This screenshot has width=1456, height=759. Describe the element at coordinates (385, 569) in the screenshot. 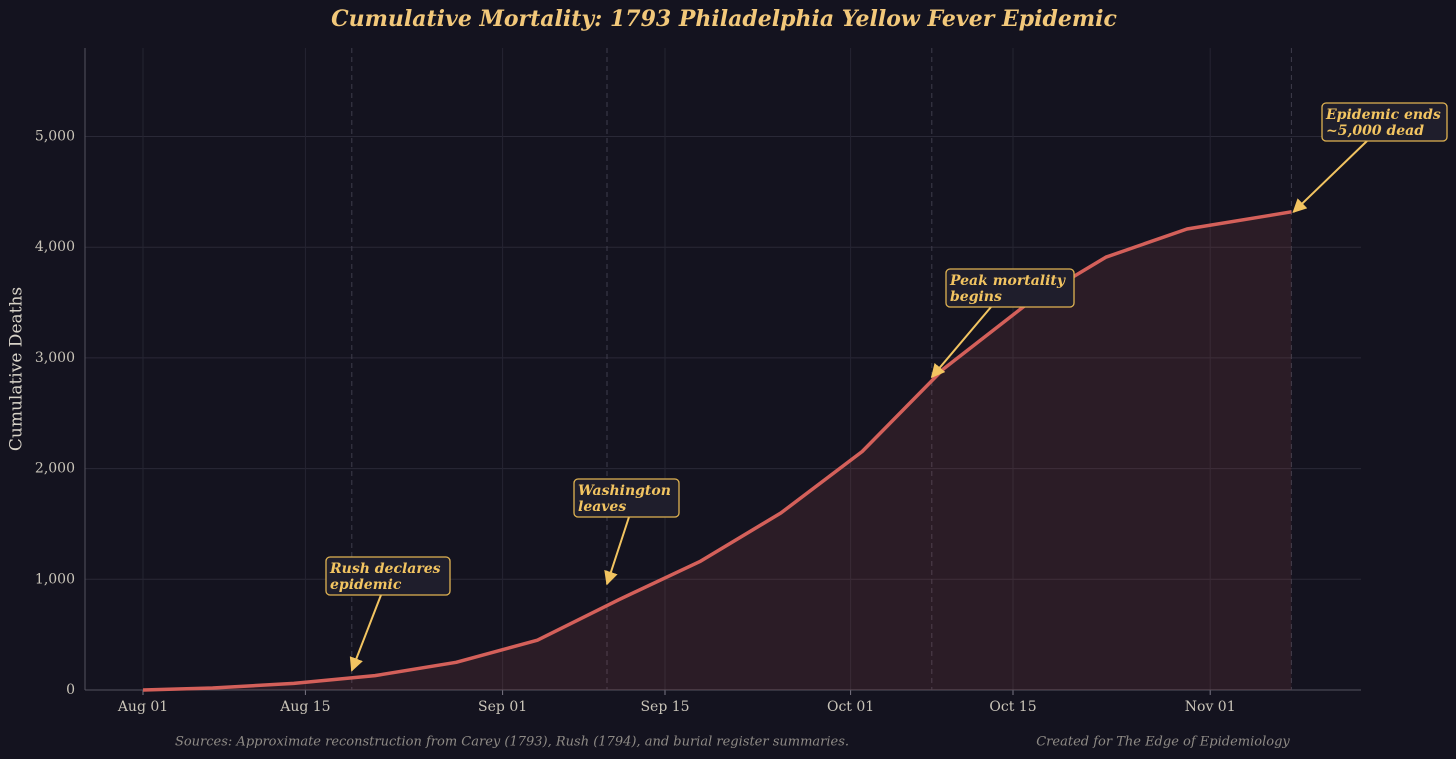

I see `annotation-text: Rush declares` at that location.